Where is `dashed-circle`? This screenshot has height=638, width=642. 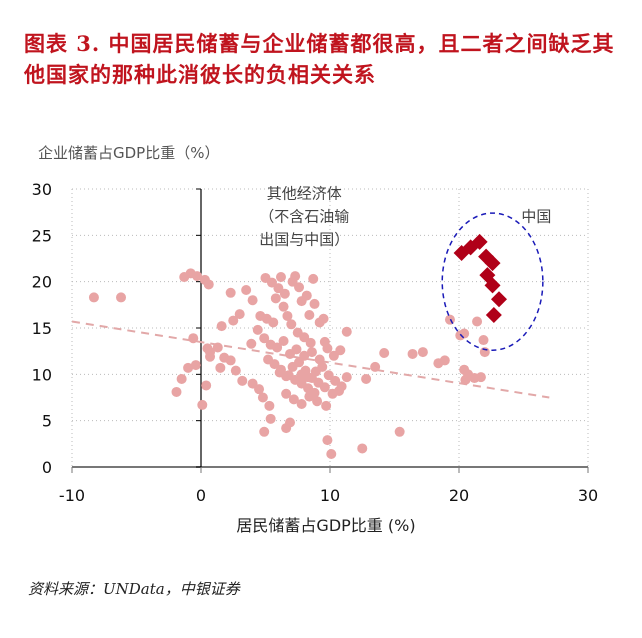 dashed-circle is located at coordinates (492, 281).